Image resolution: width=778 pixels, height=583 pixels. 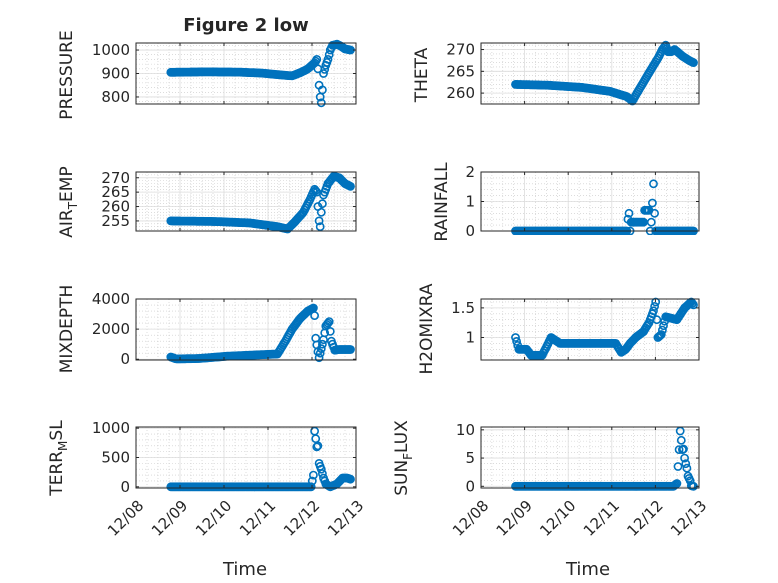 What do you see at coordinates (244, 569) in the screenshot?
I see `xlabel-left: Time` at bounding box center [244, 569].